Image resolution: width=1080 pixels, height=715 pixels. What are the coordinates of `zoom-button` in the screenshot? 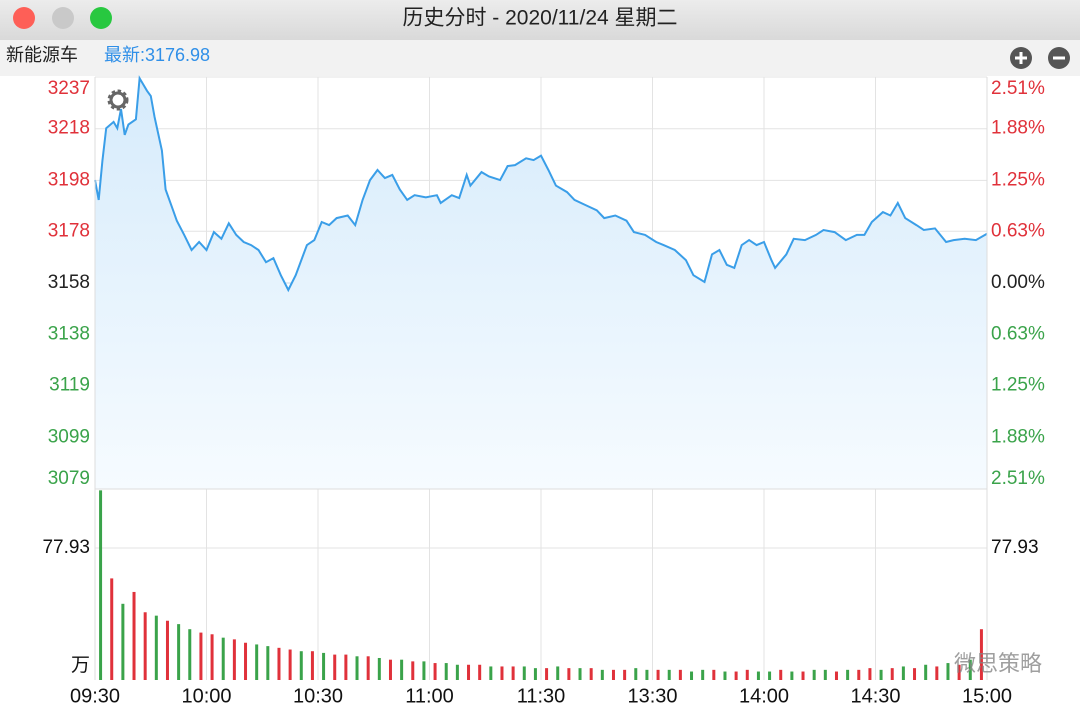 It's located at (101, 18).